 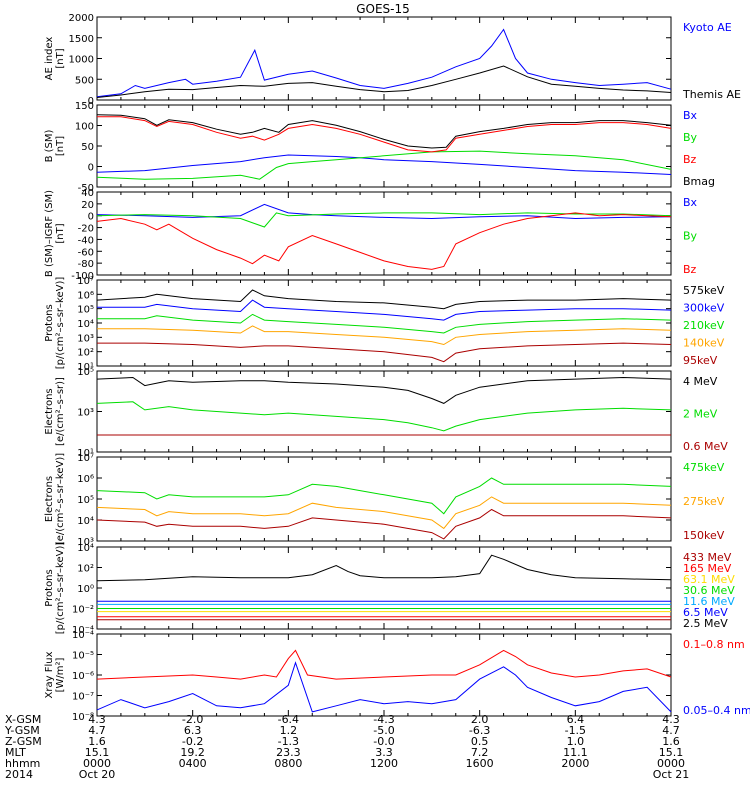 I want to click on footer-value: -6.4, so click(x=288, y=719).